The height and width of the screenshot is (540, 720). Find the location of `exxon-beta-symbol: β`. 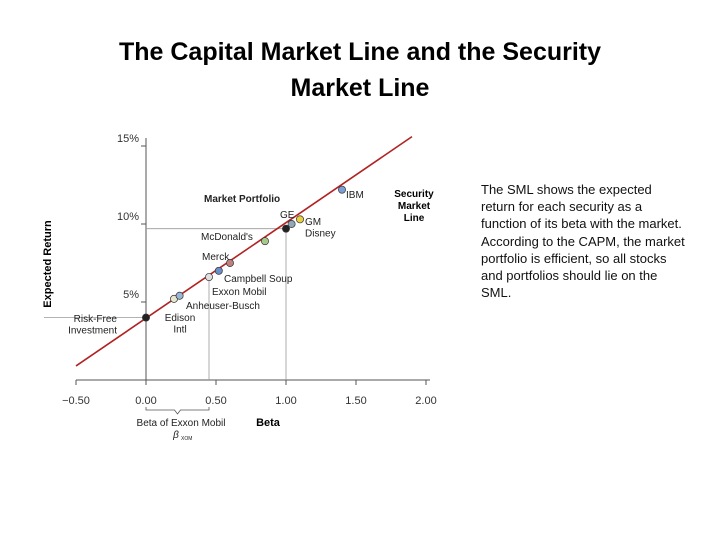

exxon-beta-symbol: β is located at coordinates (175, 435).